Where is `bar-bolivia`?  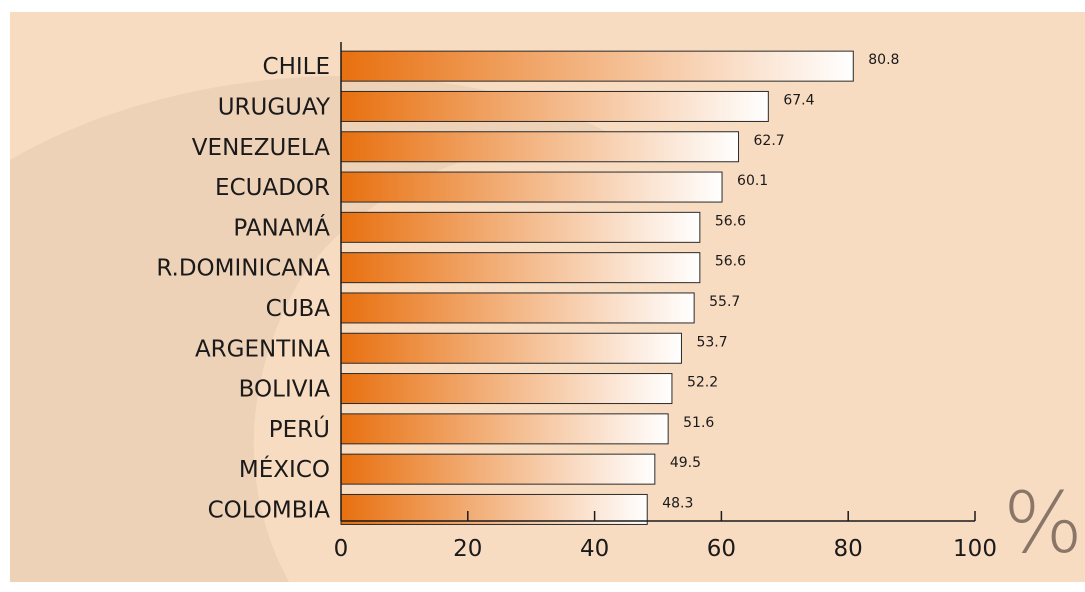 bar-bolivia is located at coordinates (506, 389).